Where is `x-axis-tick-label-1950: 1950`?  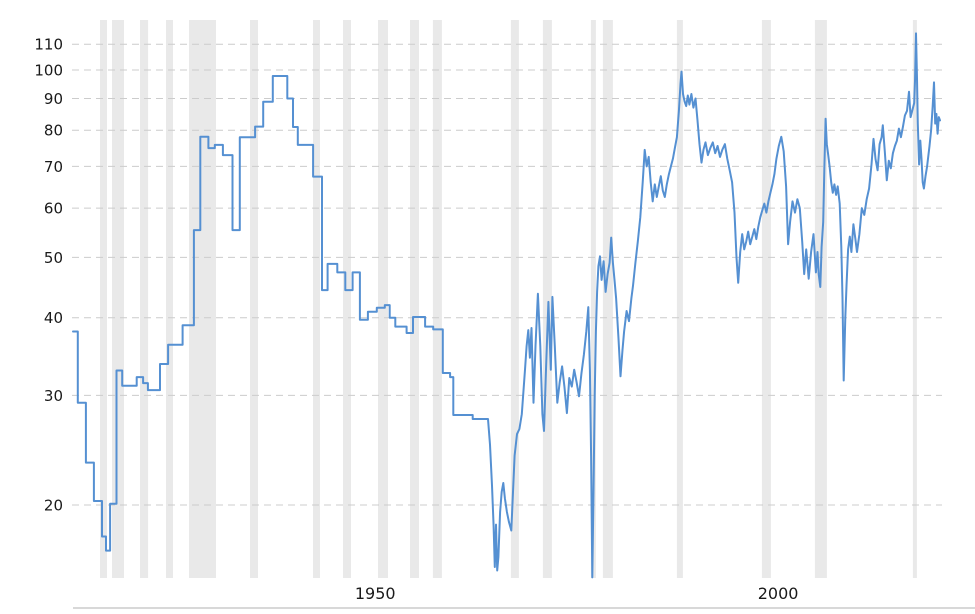 x-axis-tick-label-1950: 1950 is located at coordinates (375, 593).